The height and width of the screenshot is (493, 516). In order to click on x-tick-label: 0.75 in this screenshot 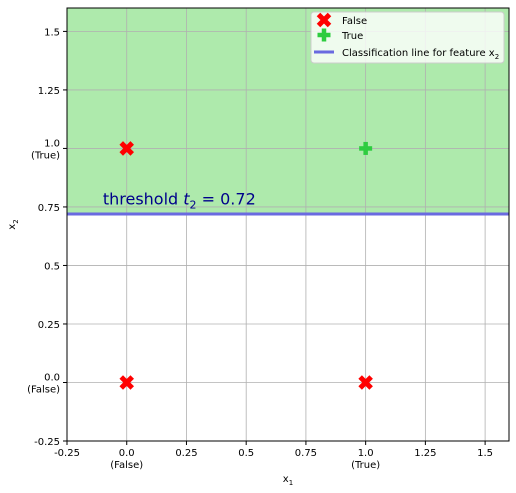, I will do `click(306, 453)`.